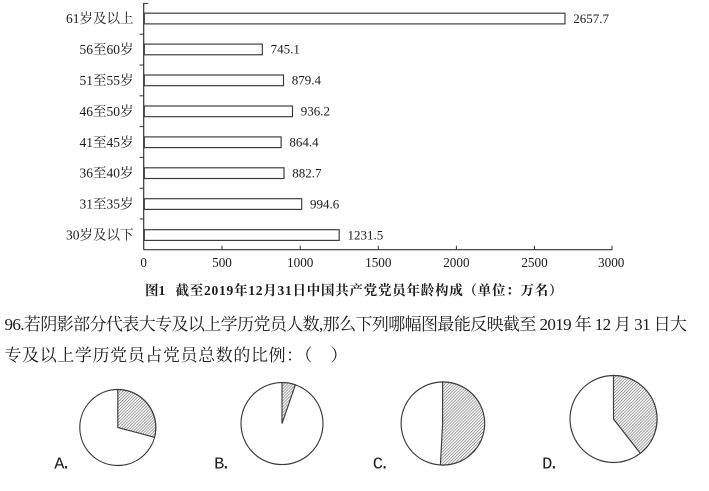 Image resolution: width=709 pixels, height=491 pixels. I want to click on svg-text: 图1, so click(155, 290).